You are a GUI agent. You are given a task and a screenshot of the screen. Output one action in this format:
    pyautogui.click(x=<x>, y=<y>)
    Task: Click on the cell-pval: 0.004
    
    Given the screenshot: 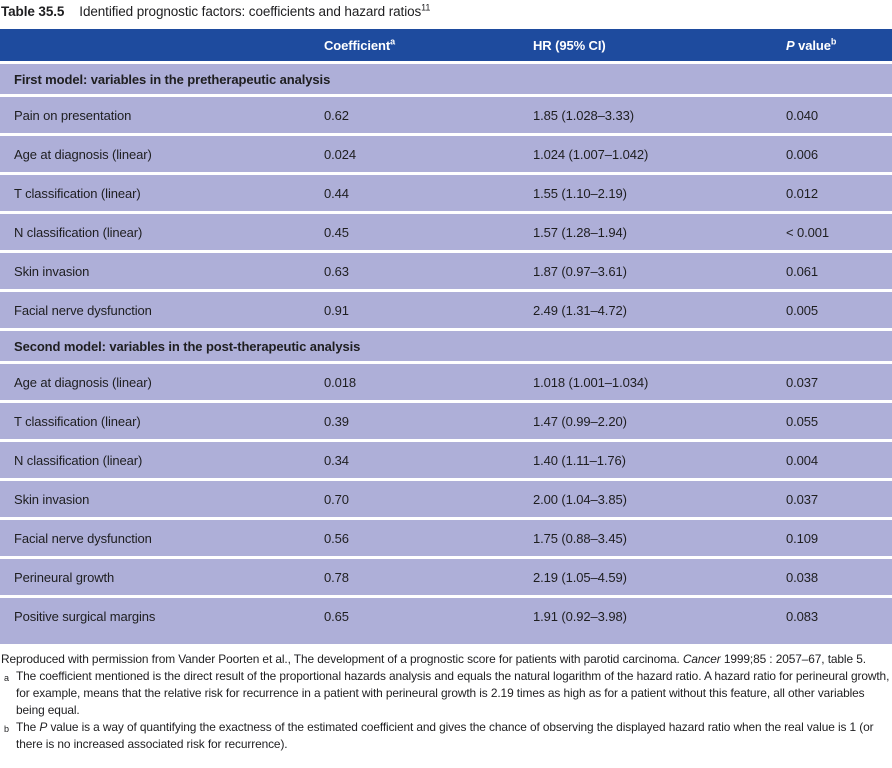 What is the action you would take?
    pyautogui.click(x=802, y=460)
    